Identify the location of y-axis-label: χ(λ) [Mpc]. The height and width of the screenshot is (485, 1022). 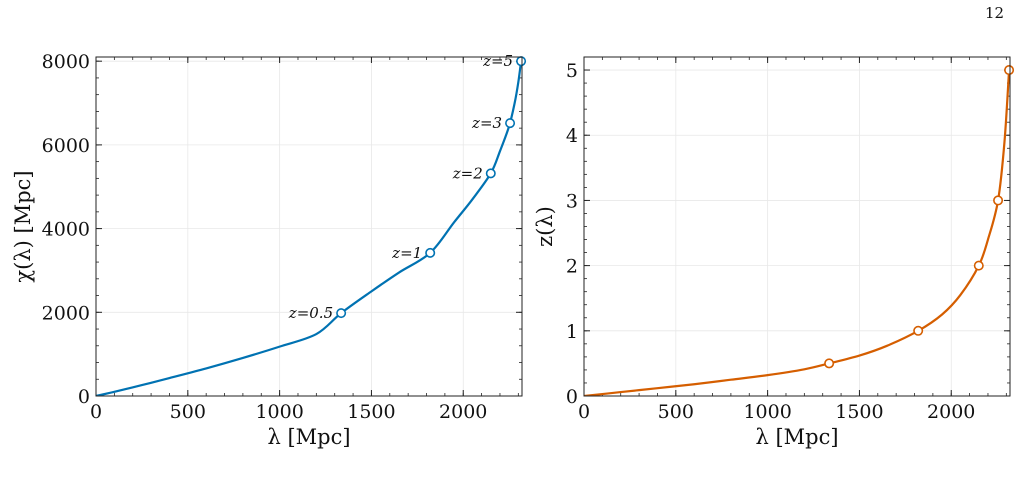
(23, 226).